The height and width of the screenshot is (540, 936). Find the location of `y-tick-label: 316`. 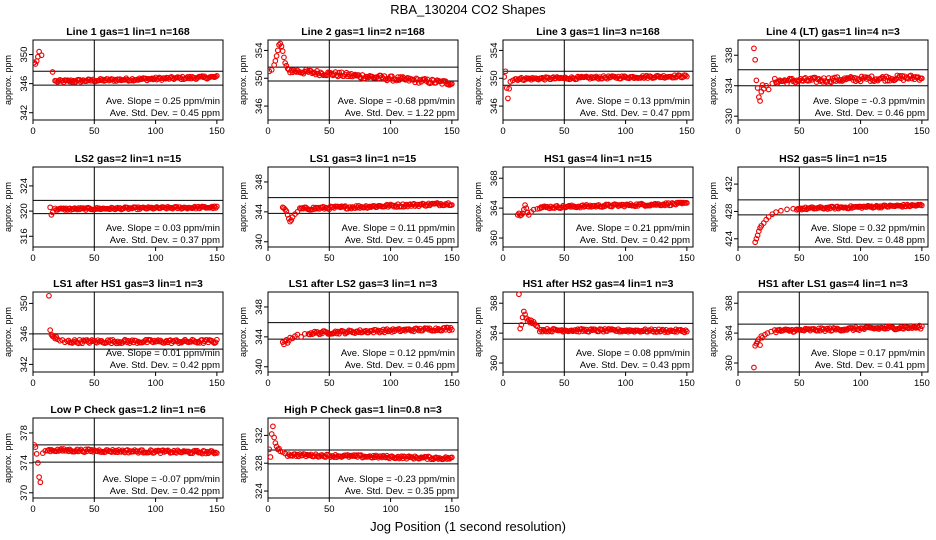

y-tick-label: 316 is located at coordinates (24, 236).